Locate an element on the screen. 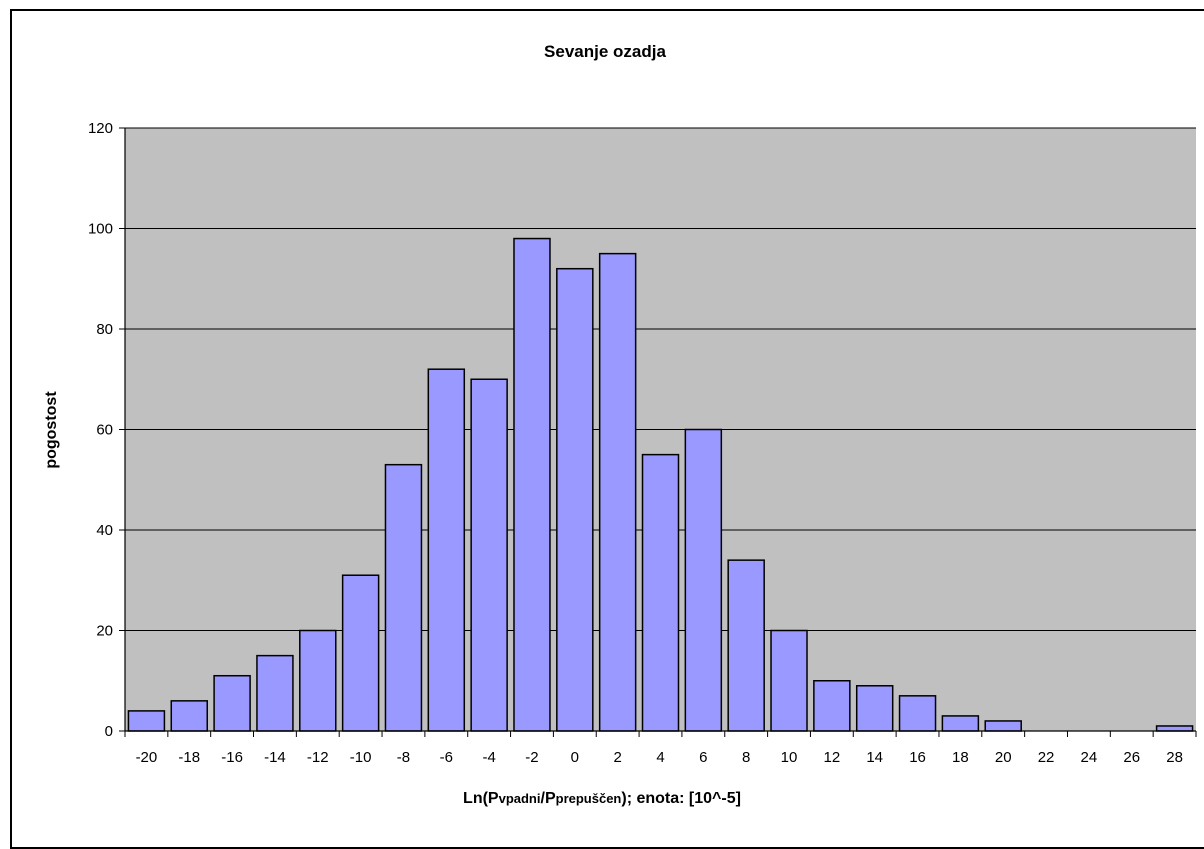 This screenshot has width=1204, height=849. x-tick-label: 28 is located at coordinates (1174, 757).